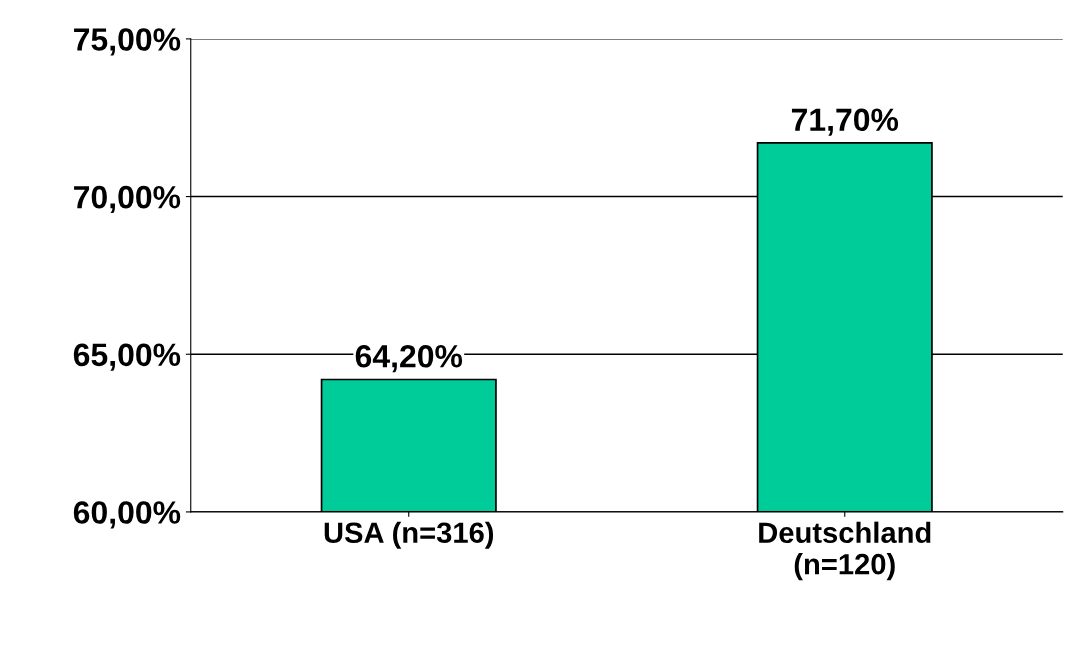 The height and width of the screenshot is (648, 1090). Describe the element at coordinates (127, 42) in the screenshot. I see `y-tick-label: 75,00%` at that location.